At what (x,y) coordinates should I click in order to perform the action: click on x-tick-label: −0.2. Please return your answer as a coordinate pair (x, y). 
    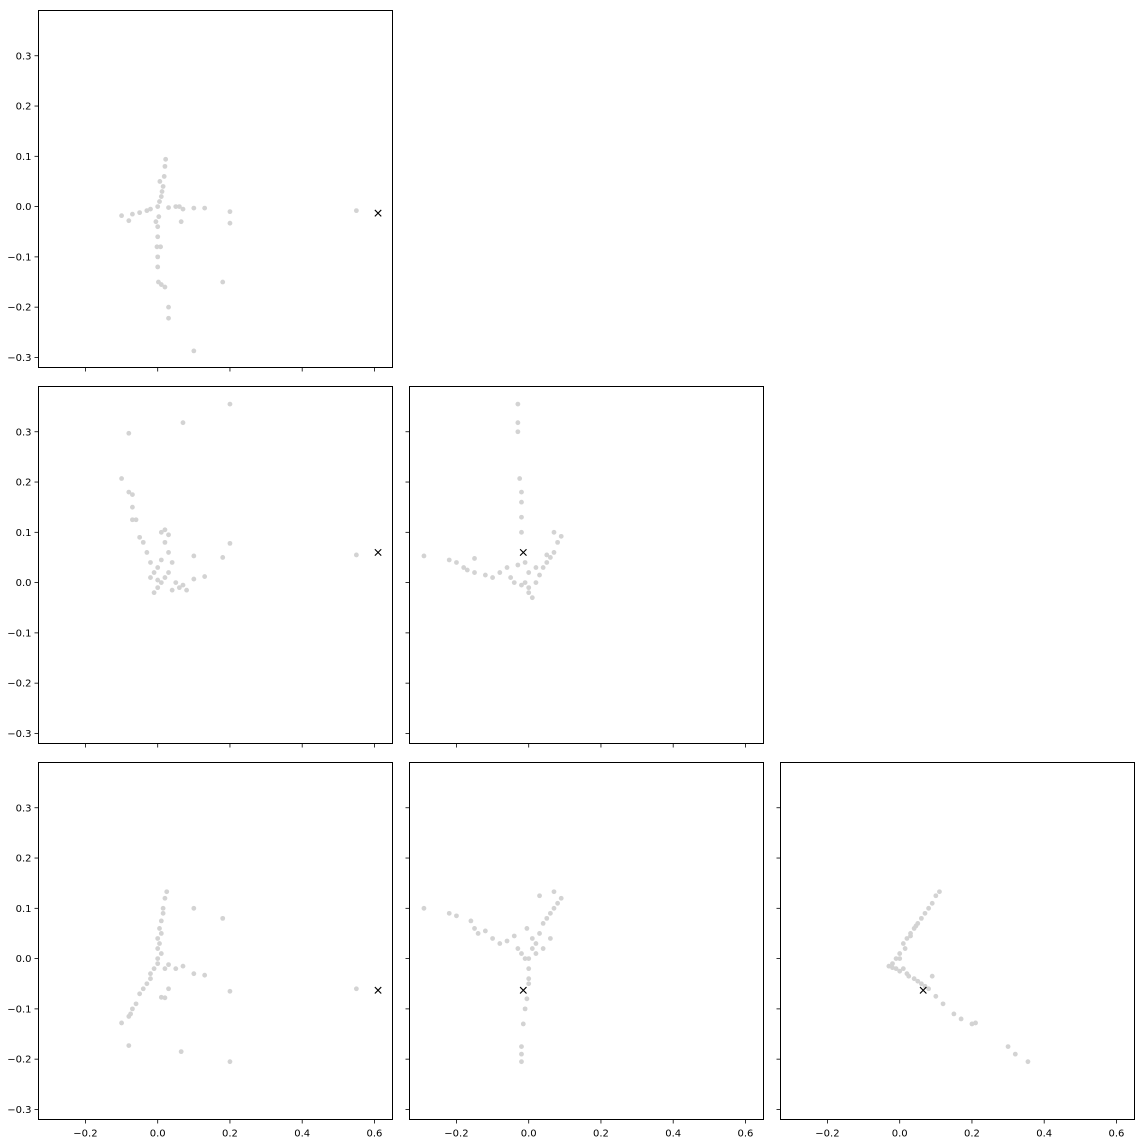
    Looking at the image, I should click on (456, 1134).